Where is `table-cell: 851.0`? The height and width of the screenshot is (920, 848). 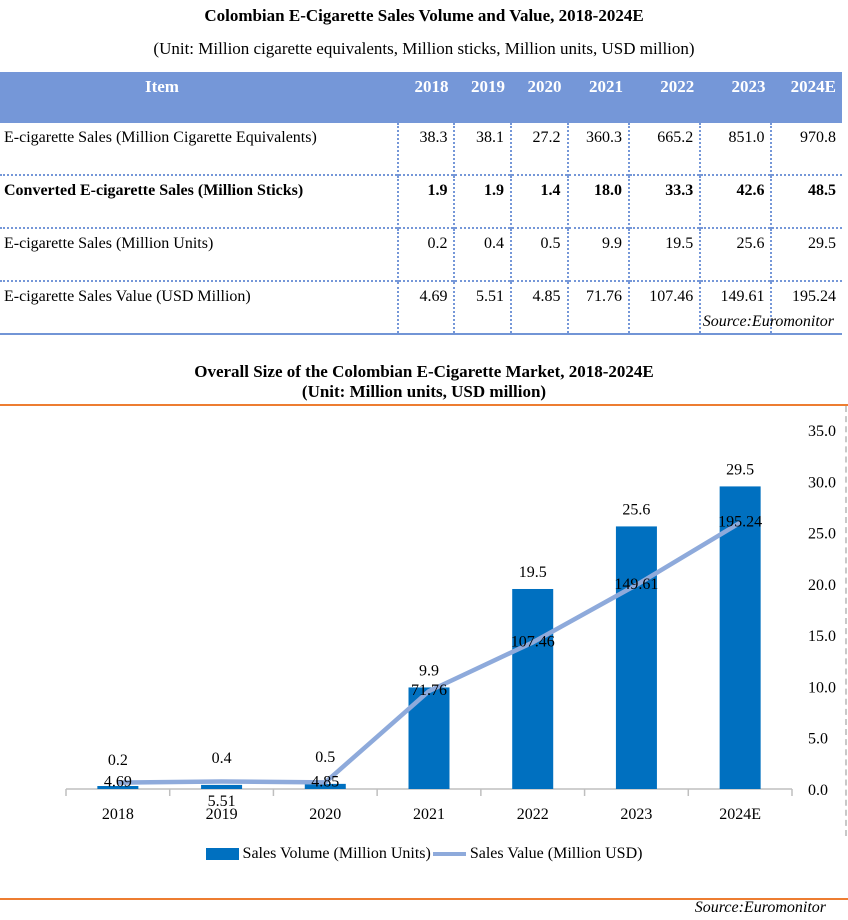 table-cell: 851.0 is located at coordinates (735, 149).